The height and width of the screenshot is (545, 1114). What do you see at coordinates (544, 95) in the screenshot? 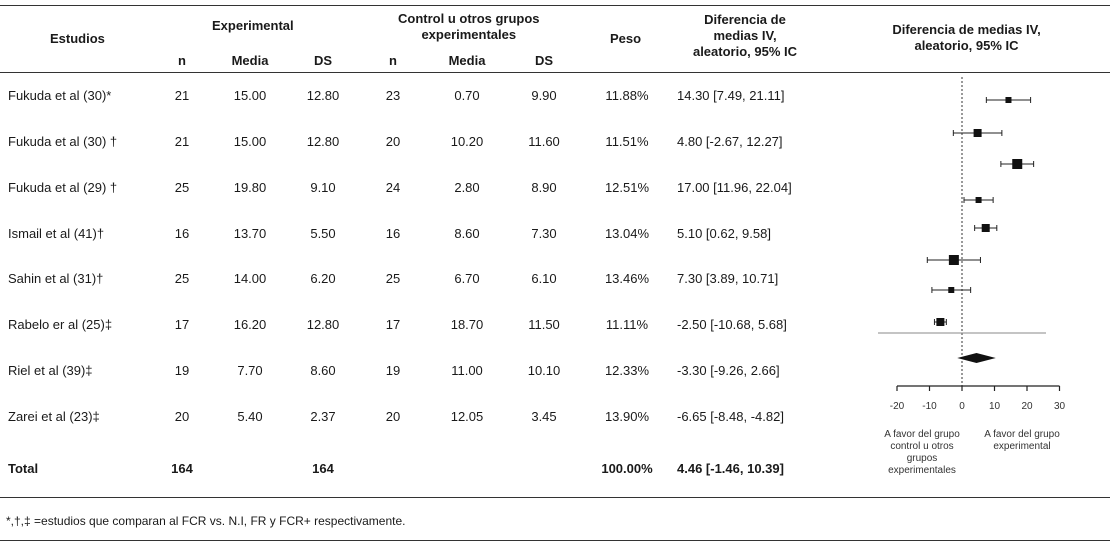
I see `sd-control: 9.90` at bounding box center [544, 95].